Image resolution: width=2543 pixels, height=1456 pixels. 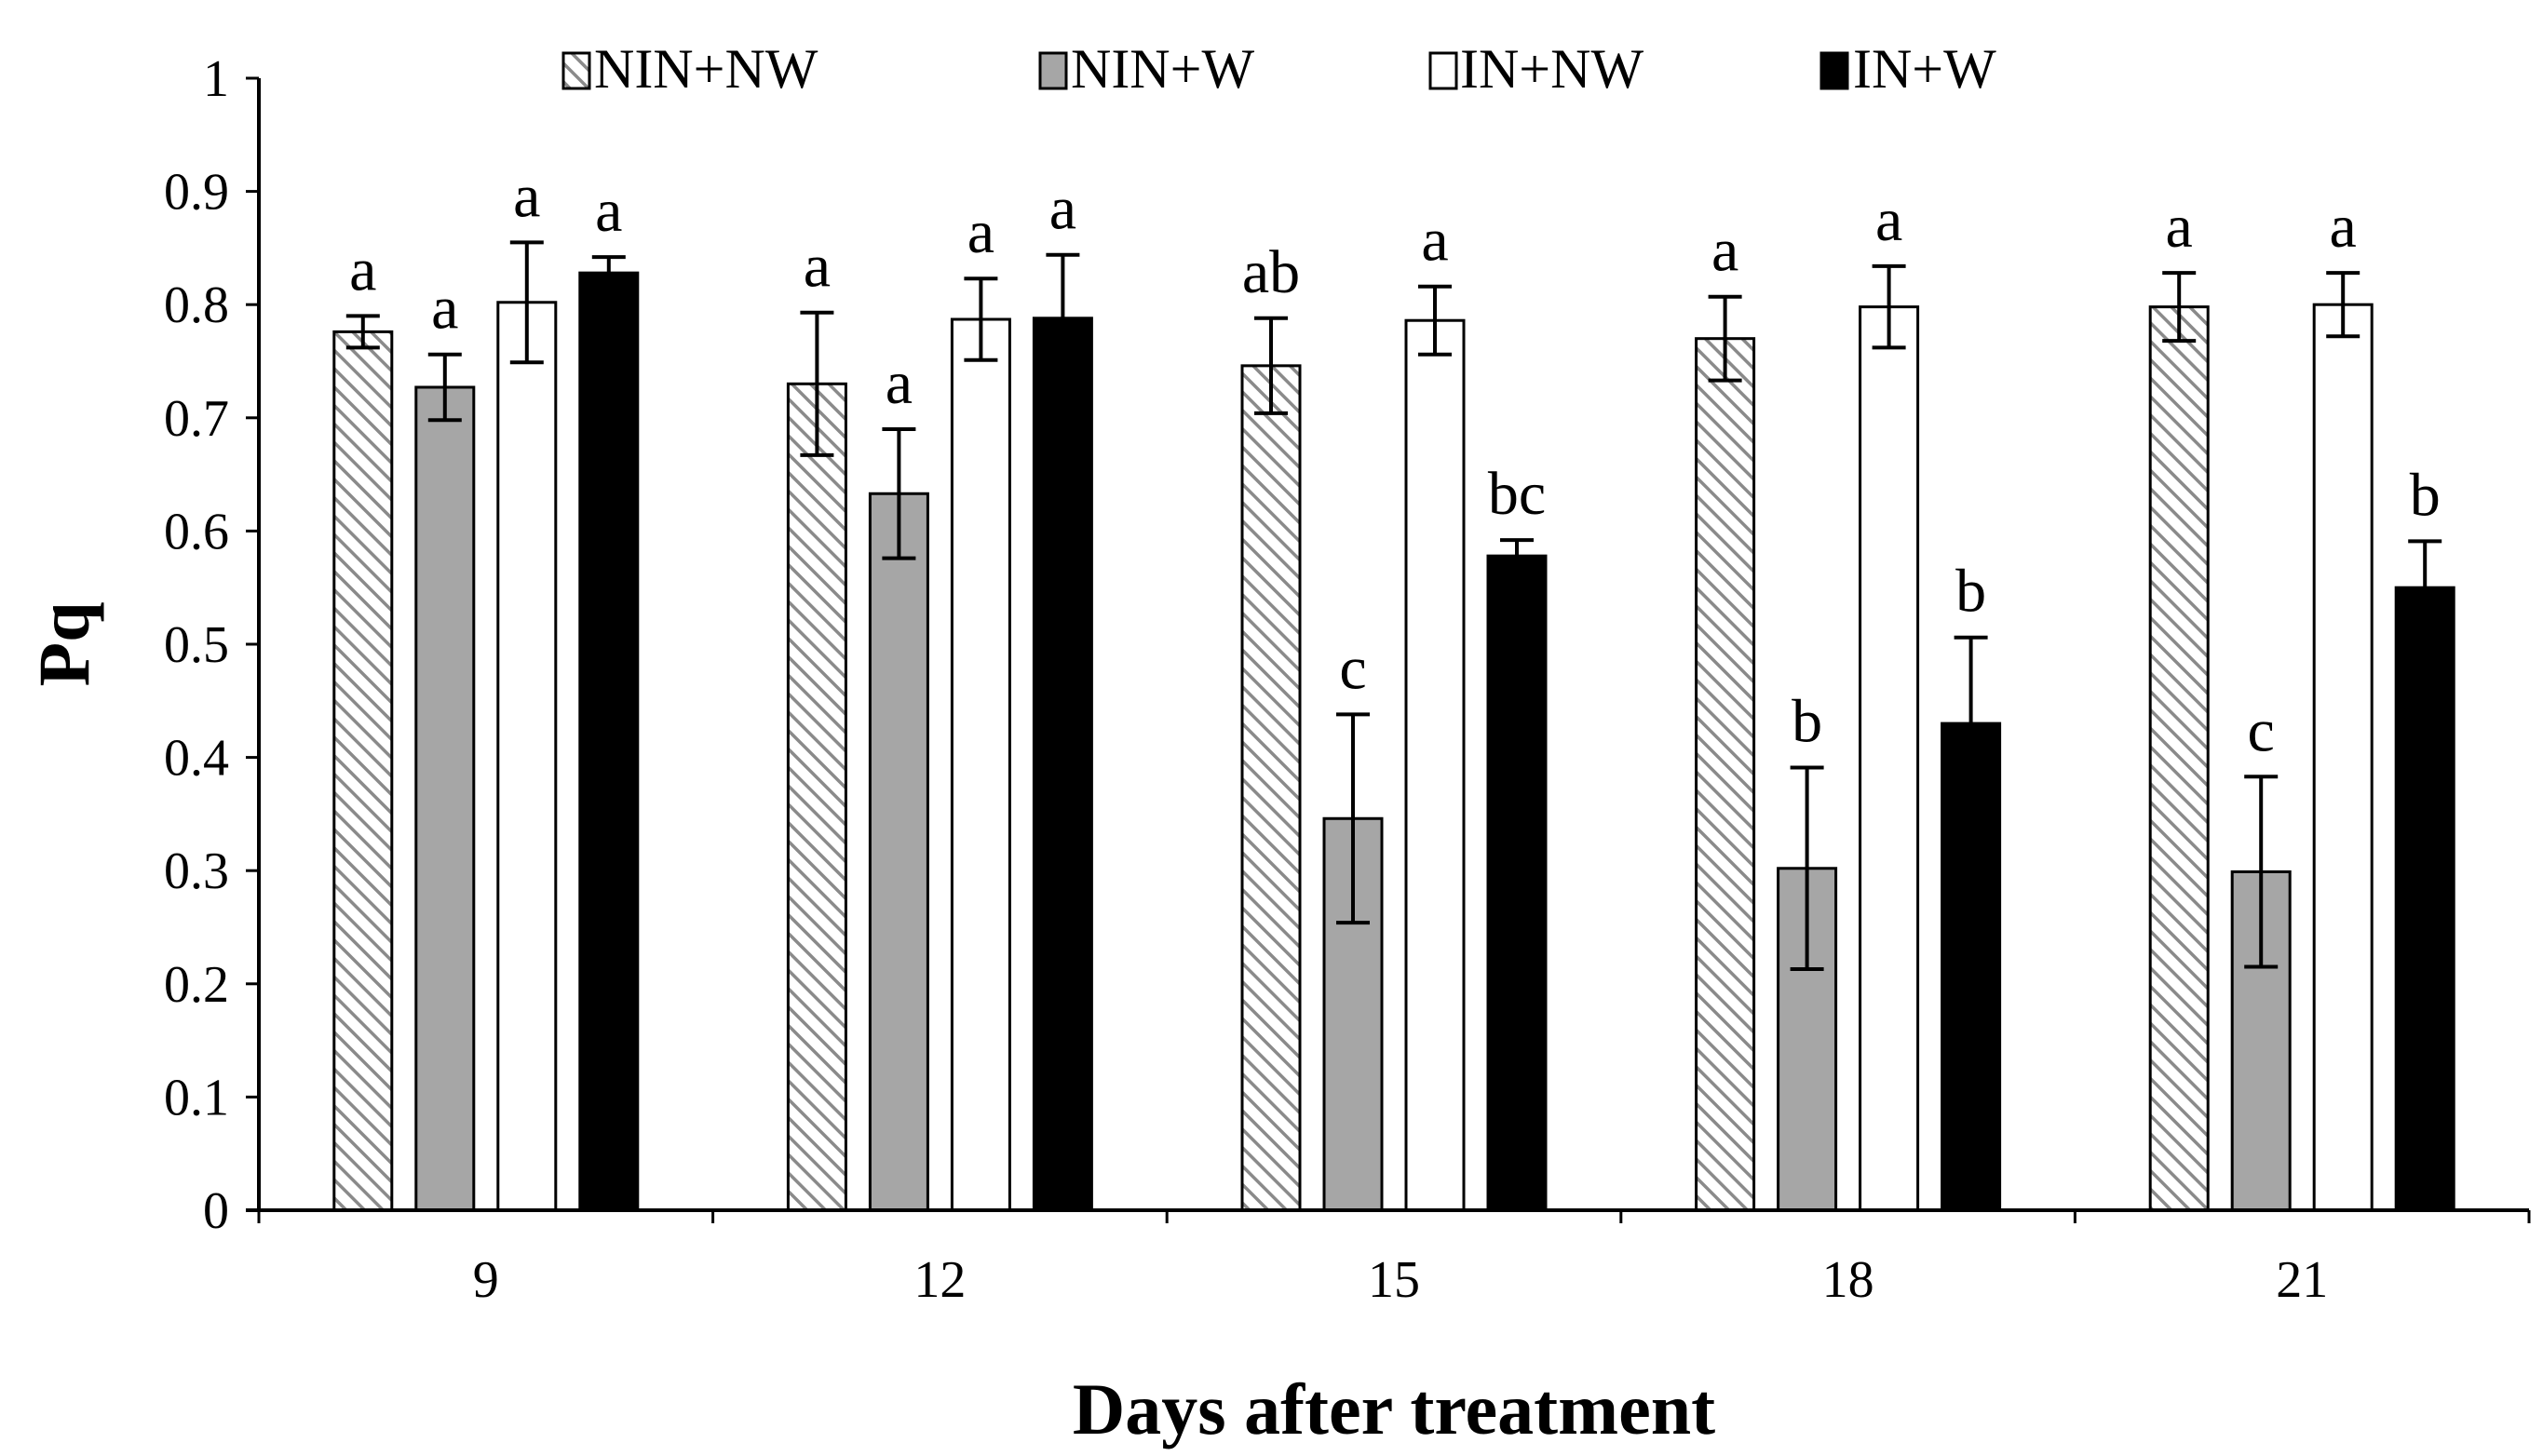 What do you see at coordinates (486, 1280) in the screenshot?
I see `x-tick-label-9: 9` at bounding box center [486, 1280].